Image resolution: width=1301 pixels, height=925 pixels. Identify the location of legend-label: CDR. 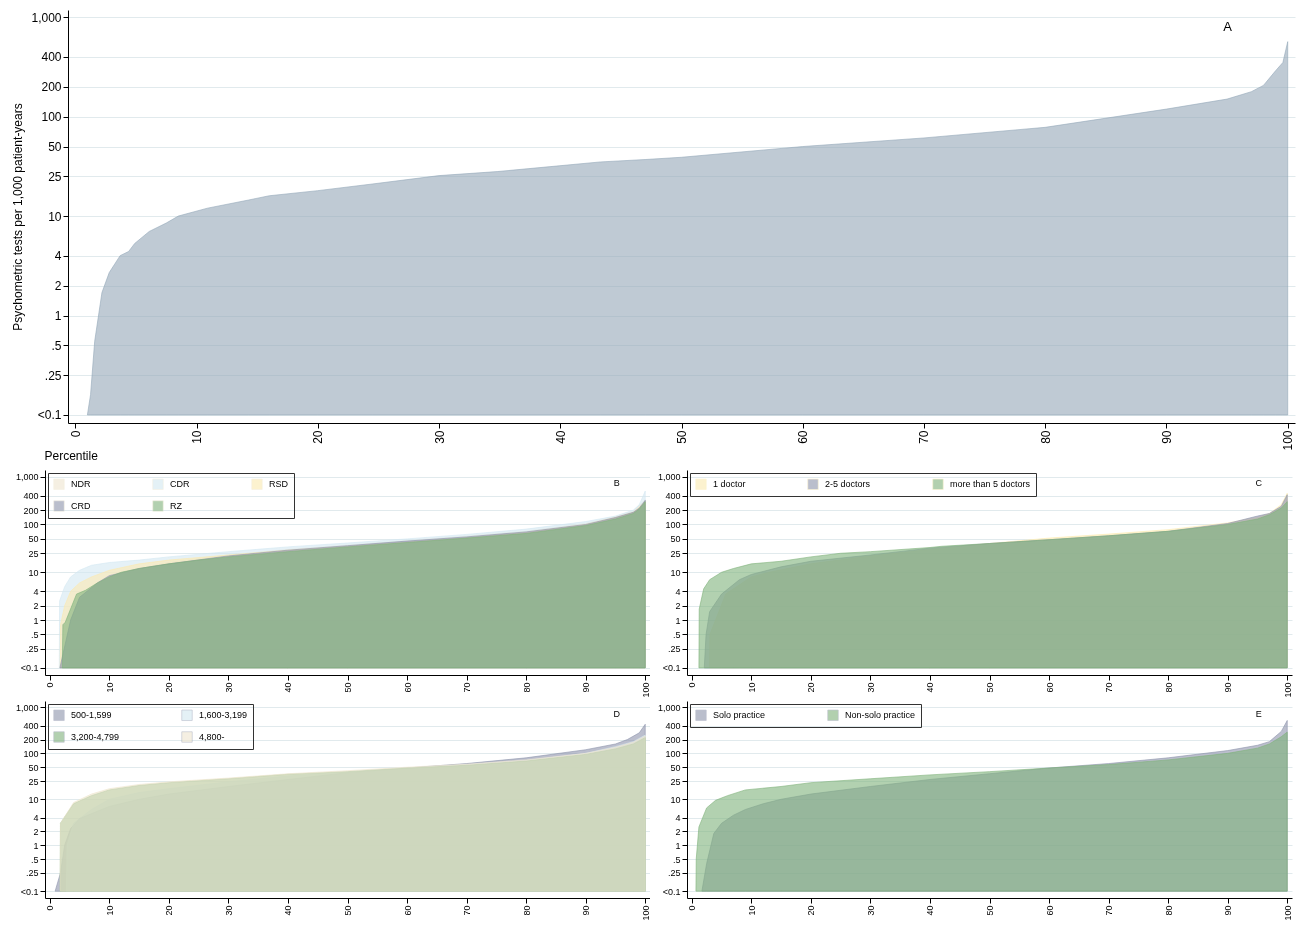
(180, 484).